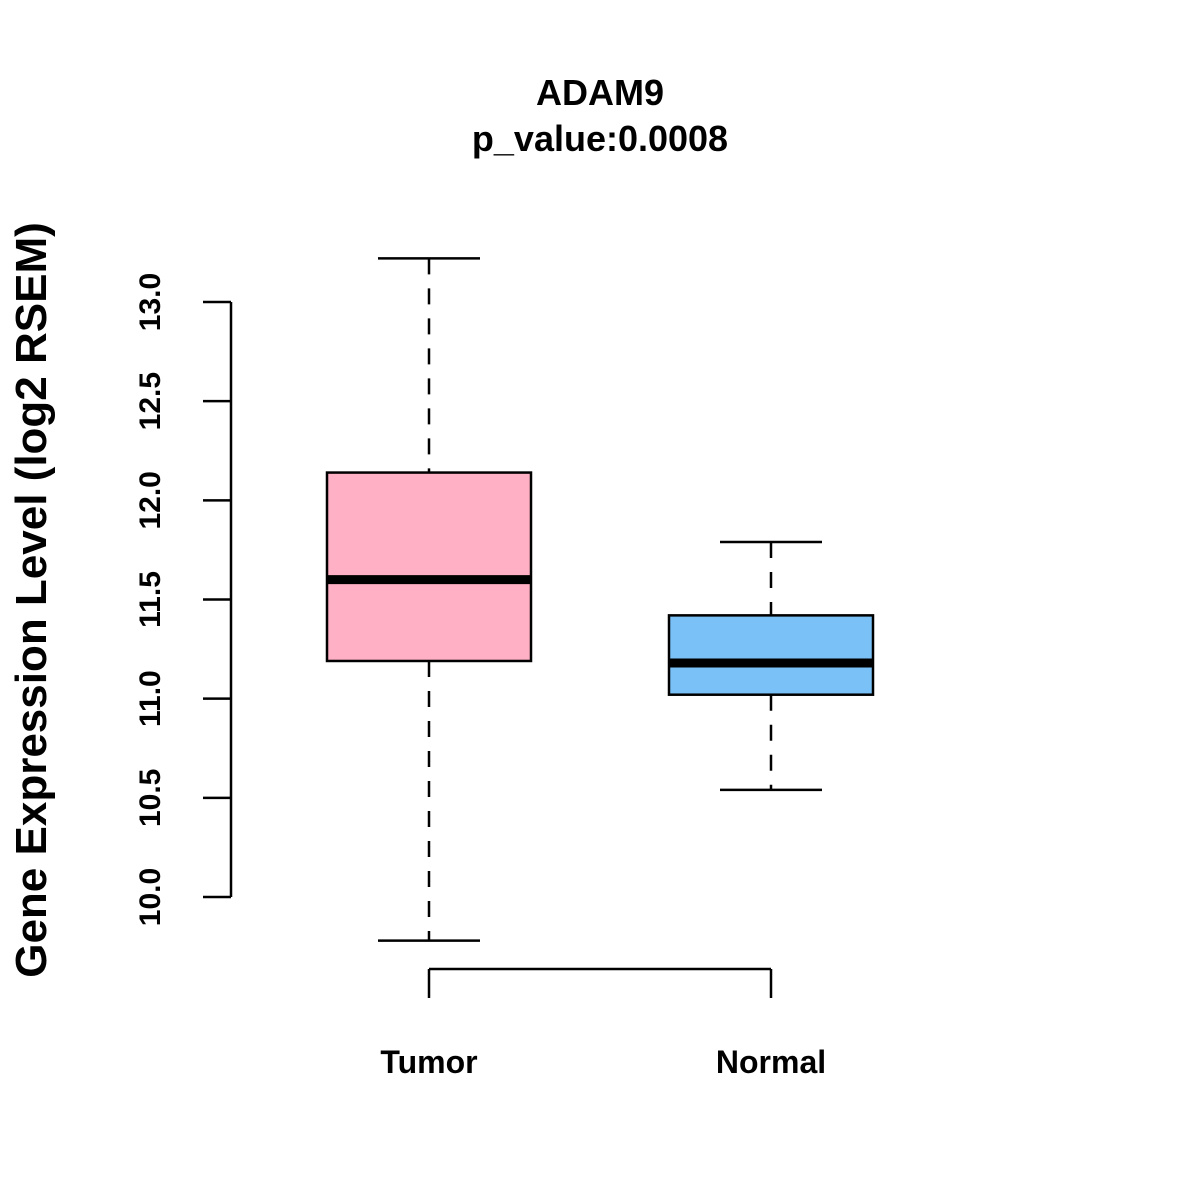  What do you see at coordinates (31, 600) in the screenshot?
I see `y-axis-label: Gene Expression Level (log2 RSEM)` at bounding box center [31, 600].